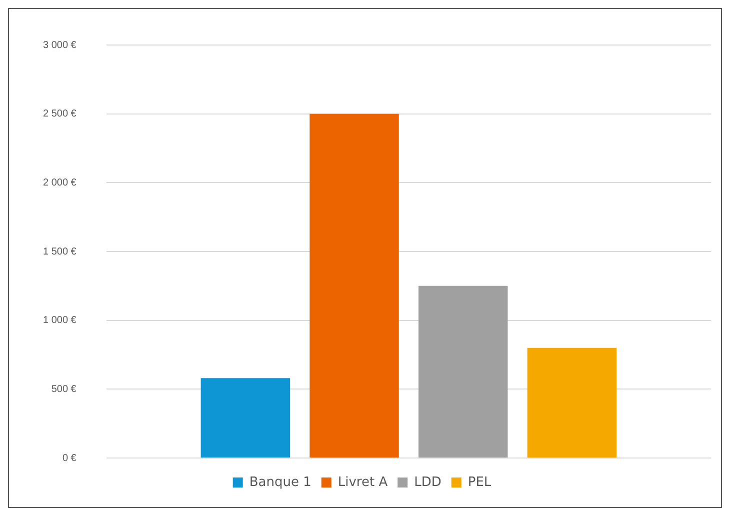 The height and width of the screenshot is (516, 730). What do you see at coordinates (428, 482) in the screenshot?
I see `legend-label: LDD` at bounding box center [428, 482].